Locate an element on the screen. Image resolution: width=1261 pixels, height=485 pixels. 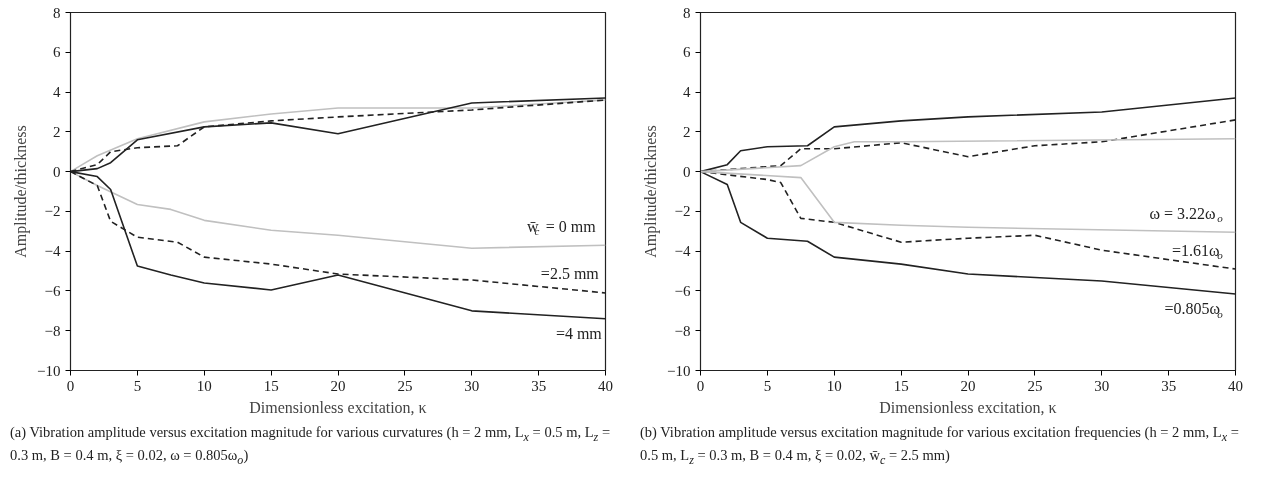
text: (a) Vibration amplitude versus excitation magnitude for various curvatures (h = 2 mm, L$_{x}$ = 0.5 m, L$_{z}$ = 0.3 m, B = 0.4 m, ξ = 0.02, ω = 0.805ω$_{o}$) is located at coordinates (310, 445).